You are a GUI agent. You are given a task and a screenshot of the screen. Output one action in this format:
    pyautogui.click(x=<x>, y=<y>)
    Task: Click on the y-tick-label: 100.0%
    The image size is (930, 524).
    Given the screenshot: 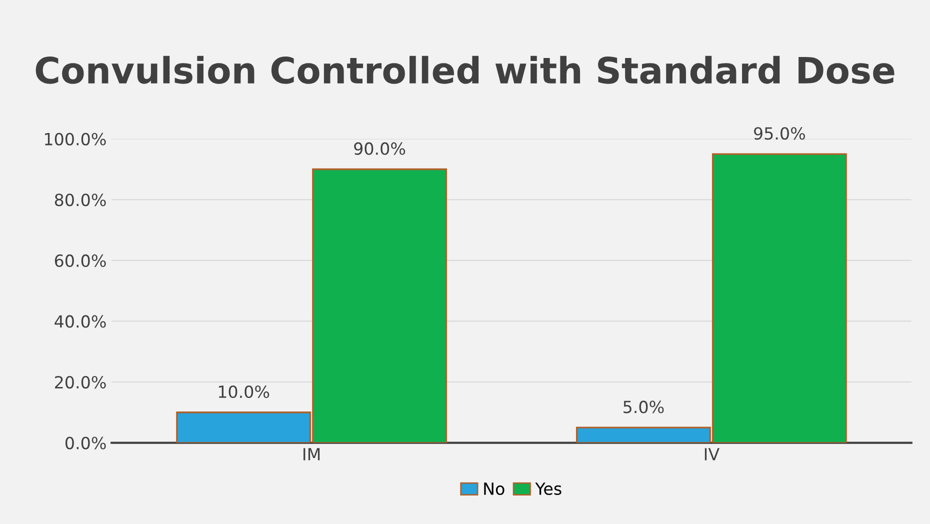 What is the action you would take?
    pyautogui.click(x=75, y=139)
    